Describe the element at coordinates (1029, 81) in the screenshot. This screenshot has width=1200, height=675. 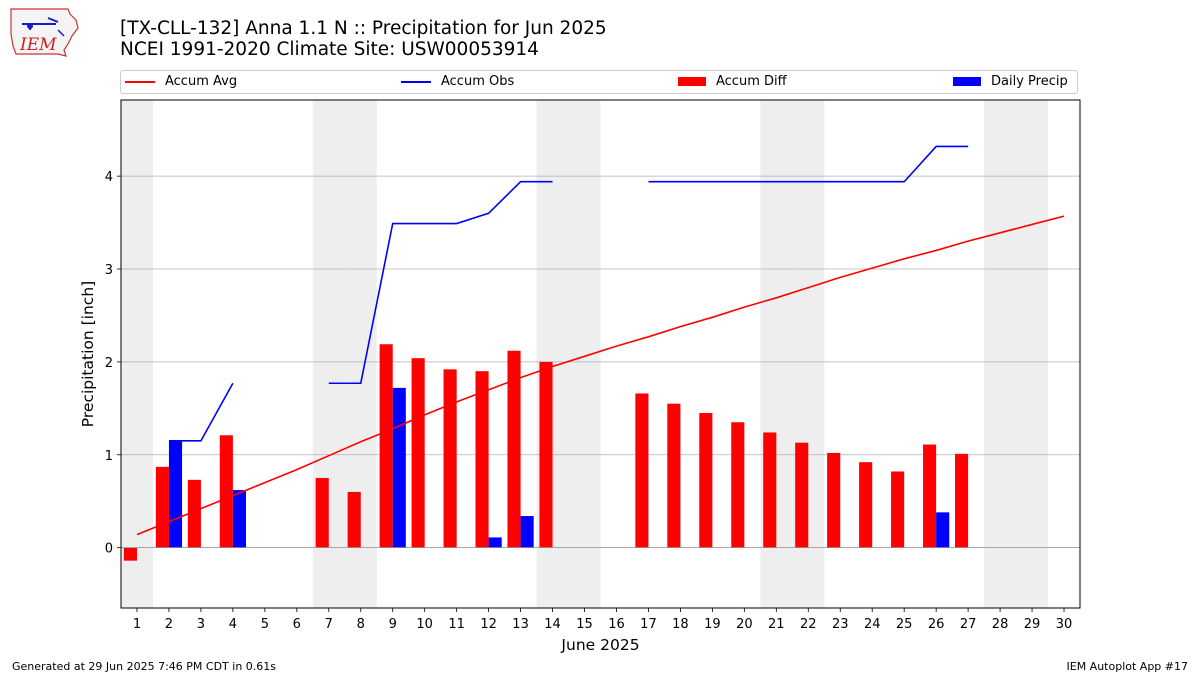
I see `legend-label-daily-precip: Daily Precip` at that location.